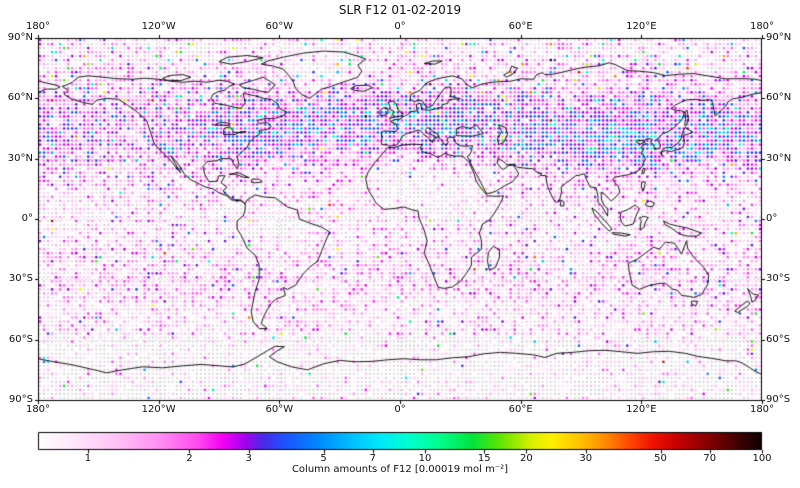  Describe the element at coordinates (248, 458) in the screenshot. I see `colorbar-tick-label: 3` at that location.